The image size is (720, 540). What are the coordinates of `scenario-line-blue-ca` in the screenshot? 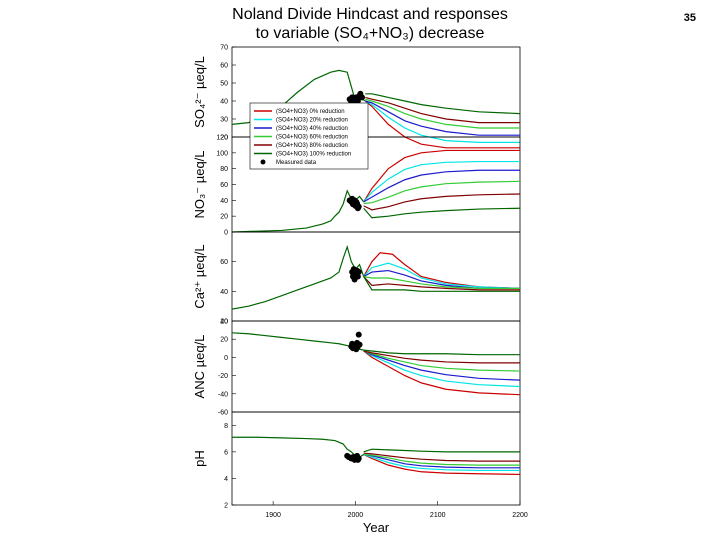 It's located at (441, 279).